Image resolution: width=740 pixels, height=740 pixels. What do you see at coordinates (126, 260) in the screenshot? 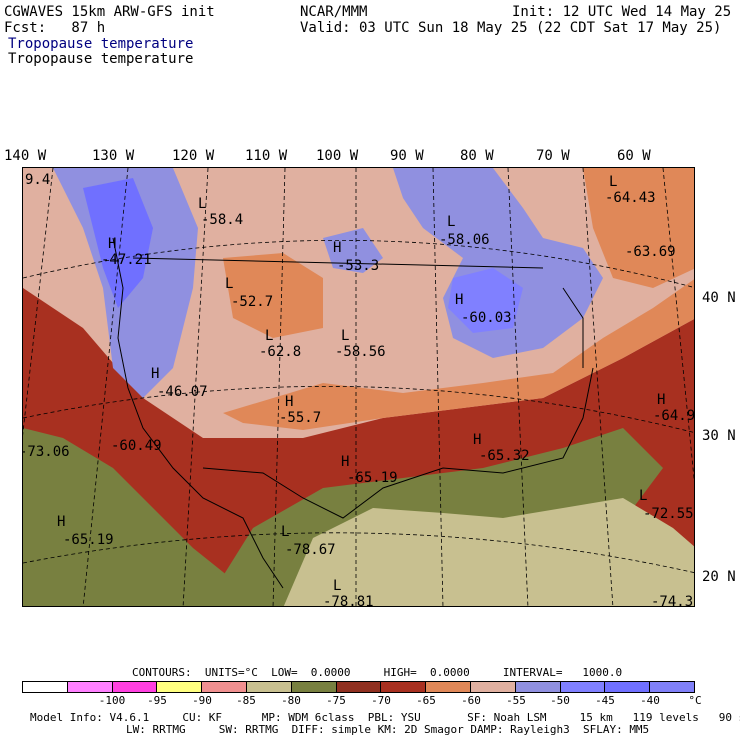
I see `map-marker-value: -47.21` at bounding box center [126, 260].